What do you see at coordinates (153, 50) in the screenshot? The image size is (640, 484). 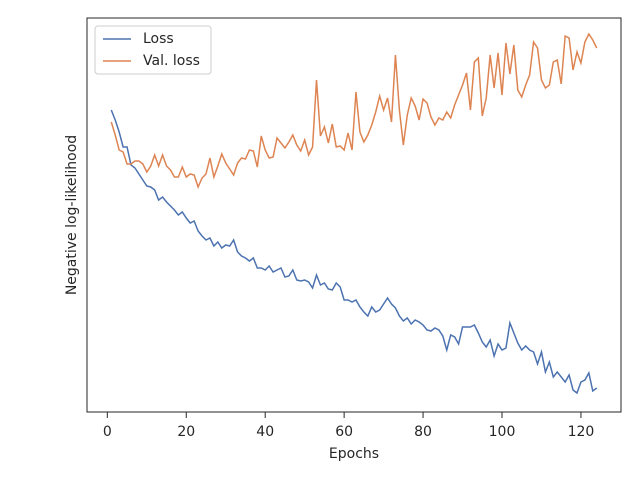 I see `legend-box` at bounding box center [153, 50].